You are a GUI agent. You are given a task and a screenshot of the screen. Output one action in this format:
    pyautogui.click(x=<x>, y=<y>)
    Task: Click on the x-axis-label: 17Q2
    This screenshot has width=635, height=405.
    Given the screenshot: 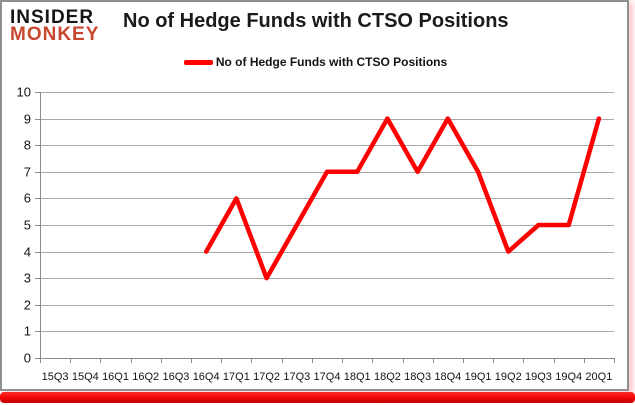 What is the action you would take?
    pyautogui.click(x=266, y=377)
    